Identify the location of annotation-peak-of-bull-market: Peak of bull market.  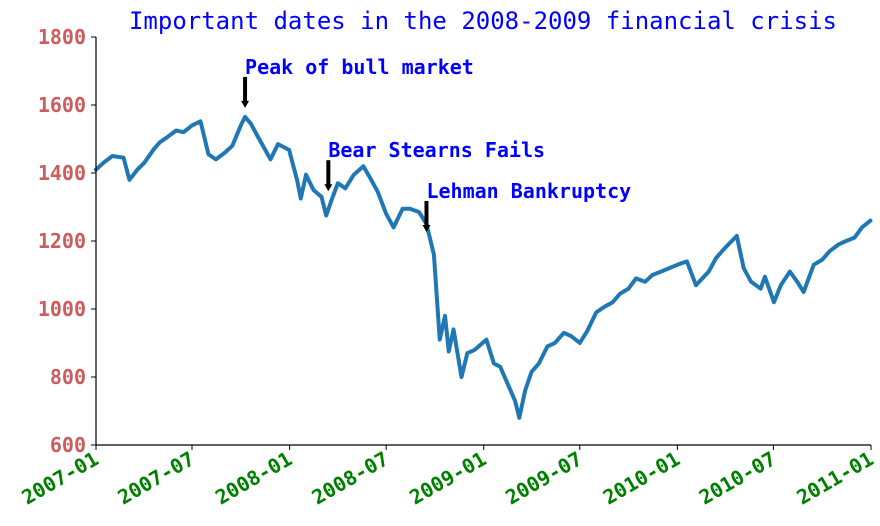
(357, 81).